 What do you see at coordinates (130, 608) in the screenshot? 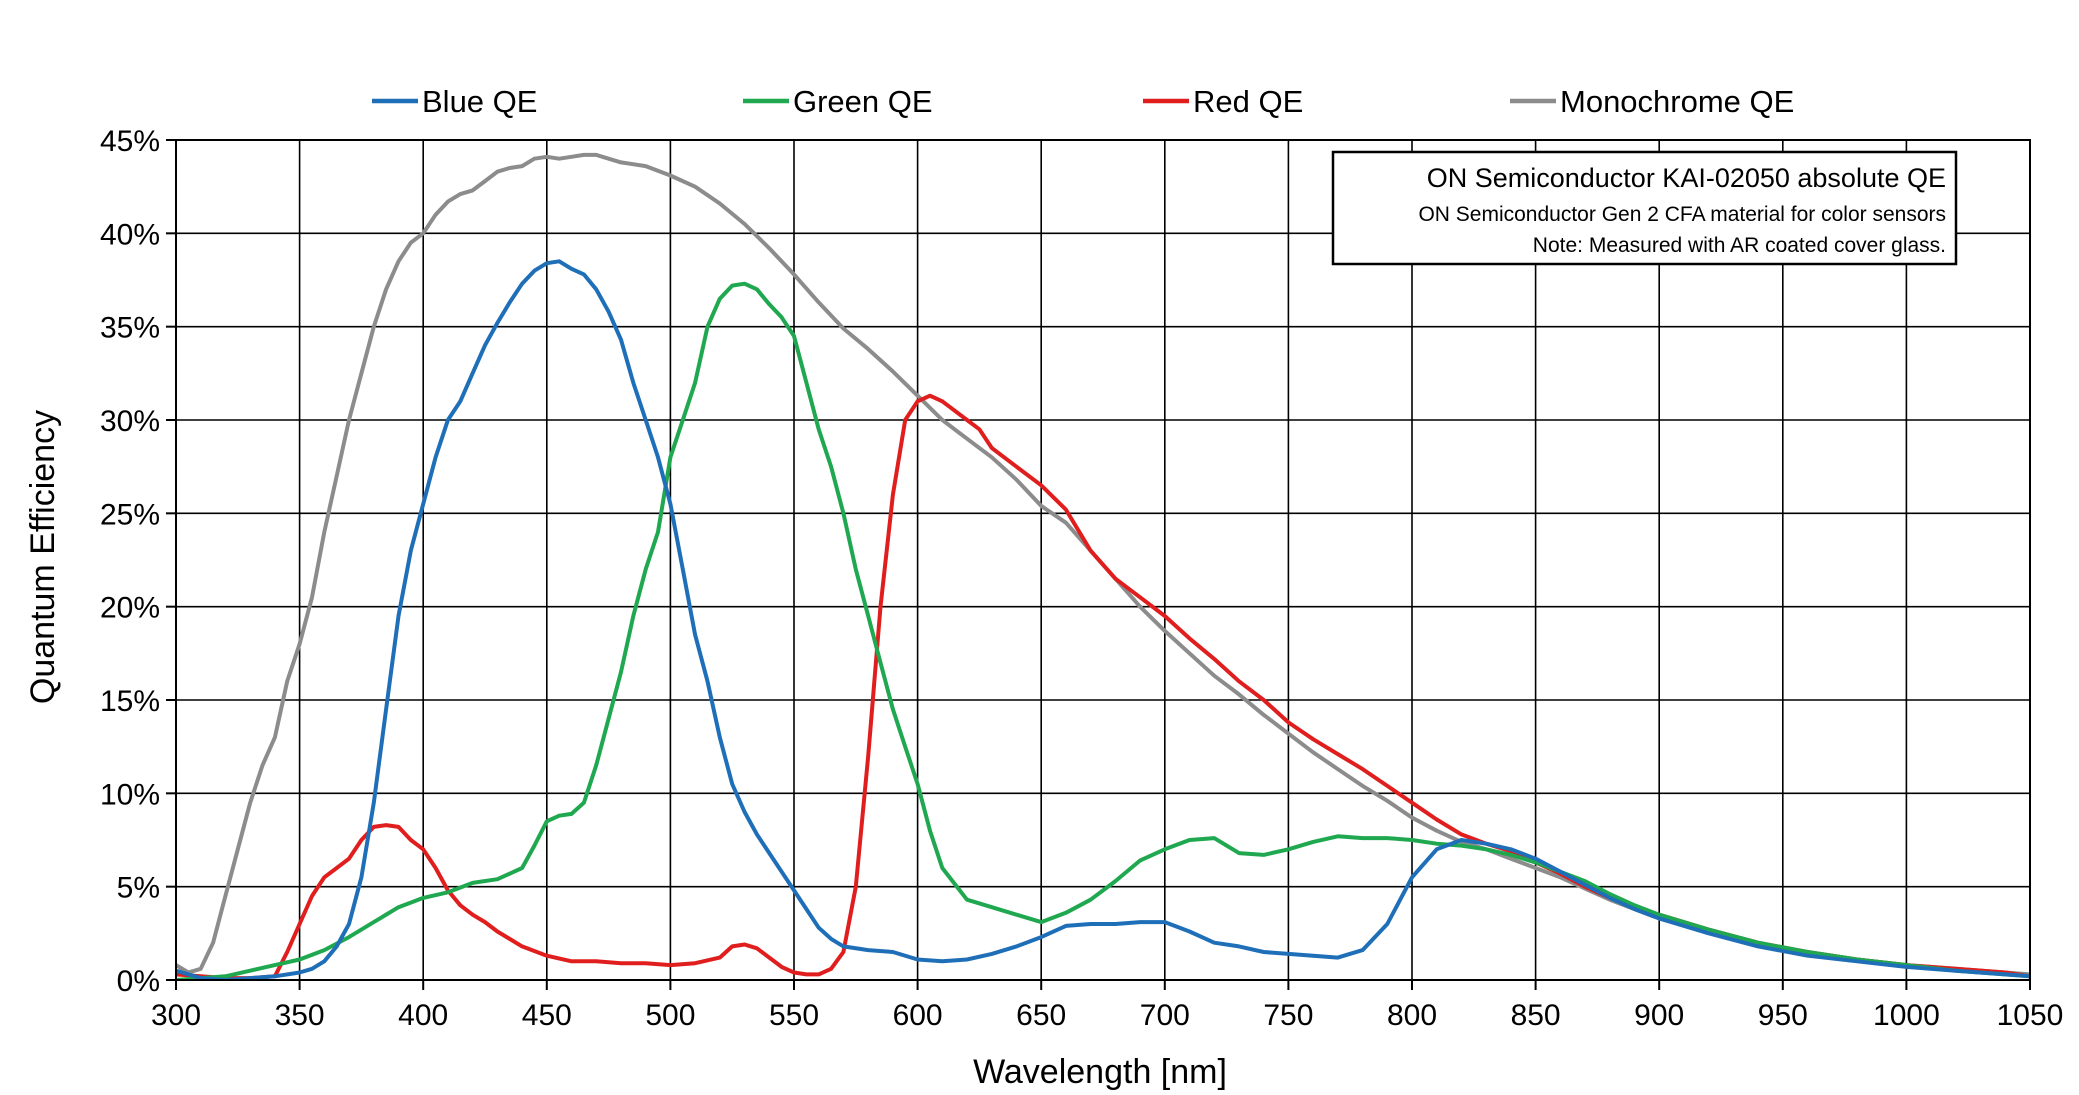
I see `y-tick-label-20: 20%` at bounding box center [130, 608].